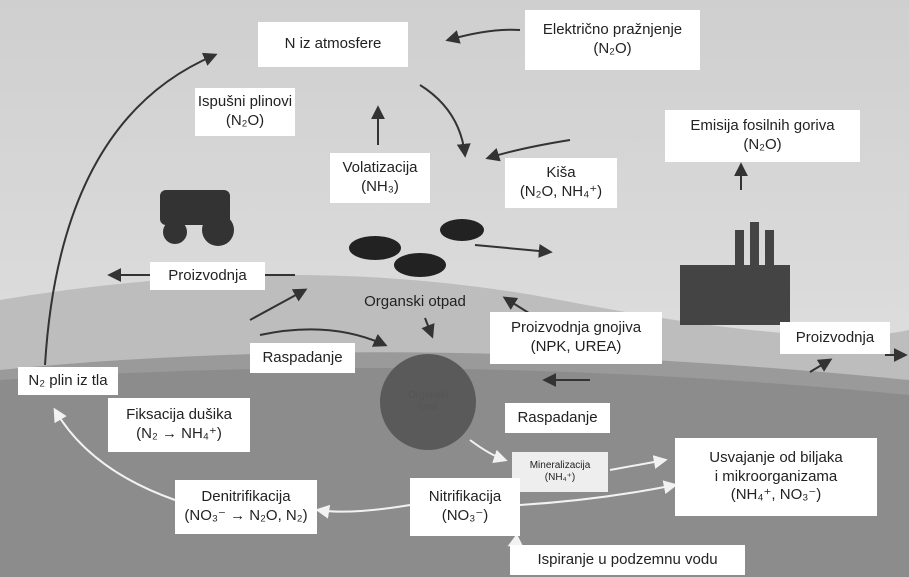 The width and height of the screenshot is (909, 577). I want to click on label-text: Fiksacija dušika, so click(179, 415).